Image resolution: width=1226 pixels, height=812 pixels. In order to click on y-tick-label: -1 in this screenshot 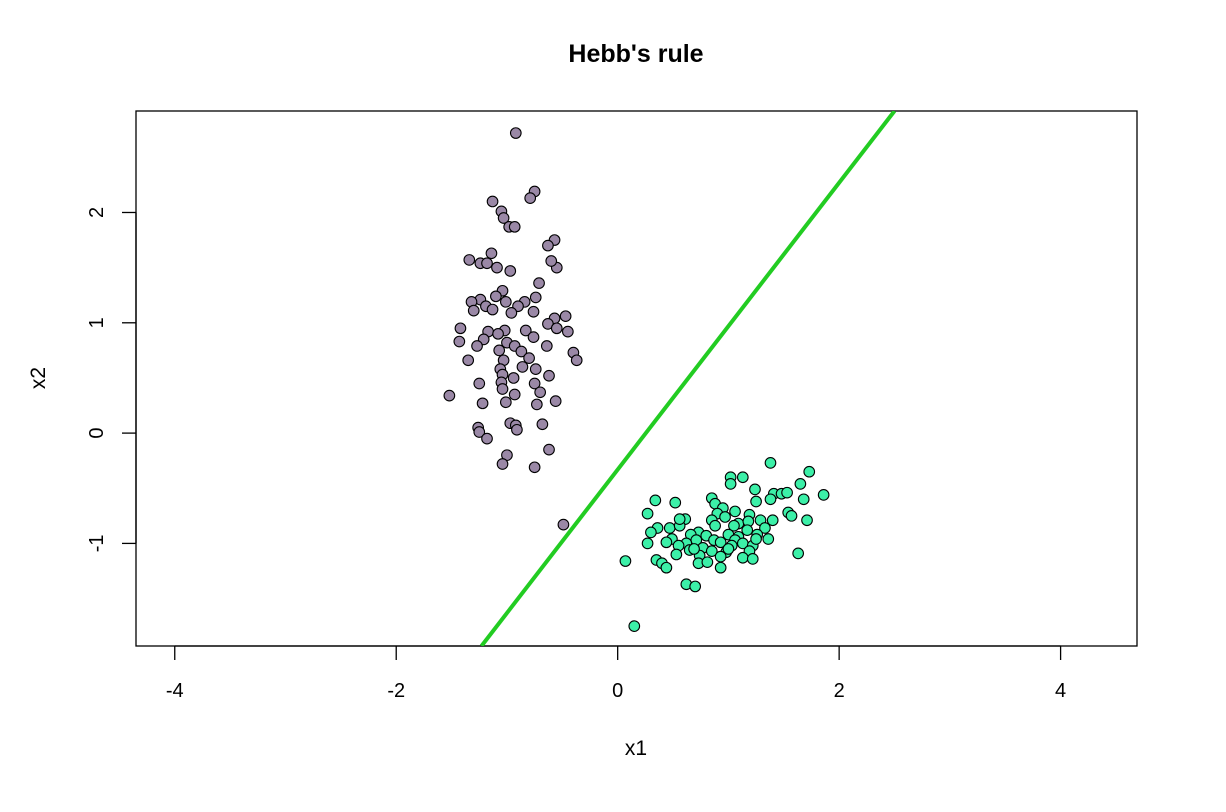, I will do `click(97, 544)`.